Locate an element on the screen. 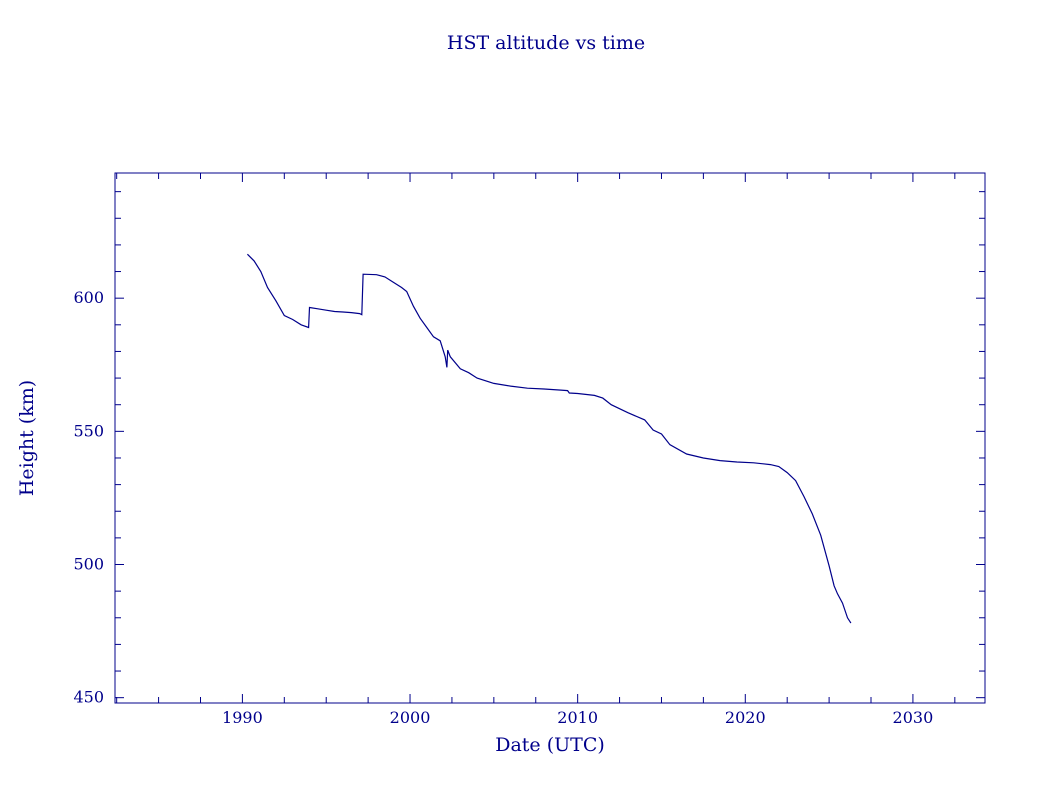 This screenshot has width=1046, height=790. y-tick-label: 550 is located at coordinates (88, 430).